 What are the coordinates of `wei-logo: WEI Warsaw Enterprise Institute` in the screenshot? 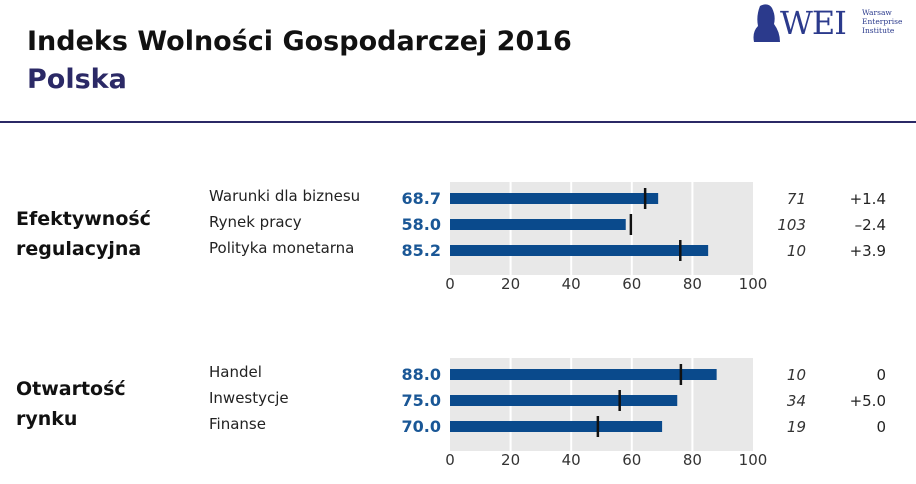 It's located at (832, 22).